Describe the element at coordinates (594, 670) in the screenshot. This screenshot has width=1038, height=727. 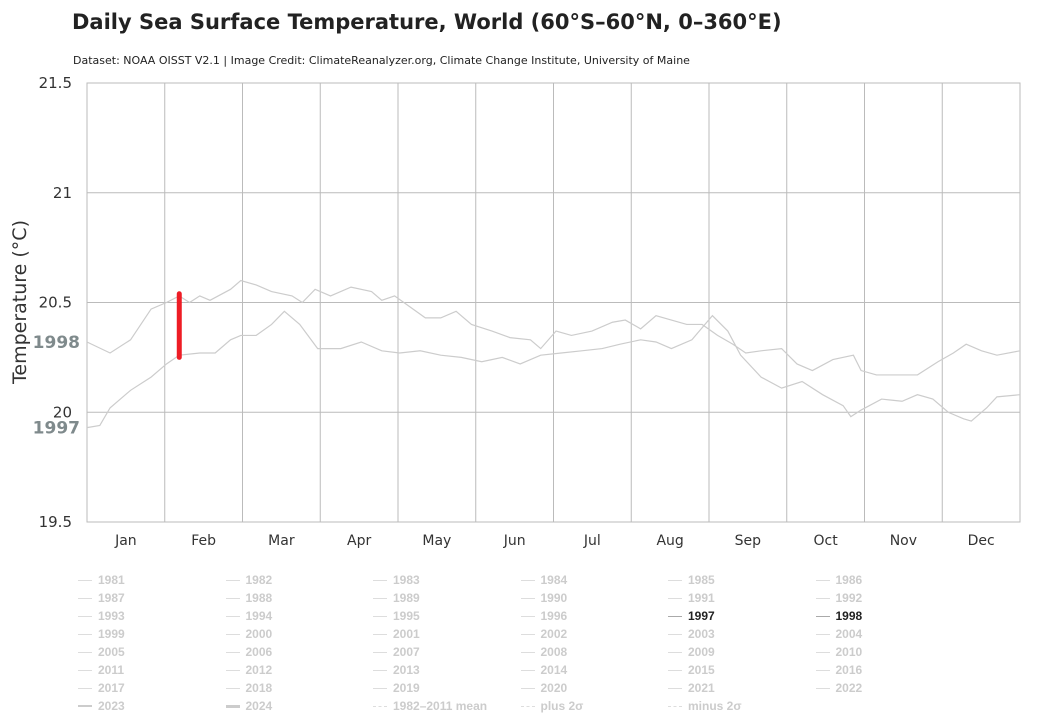
I see `legend-item: 2014` at that location.